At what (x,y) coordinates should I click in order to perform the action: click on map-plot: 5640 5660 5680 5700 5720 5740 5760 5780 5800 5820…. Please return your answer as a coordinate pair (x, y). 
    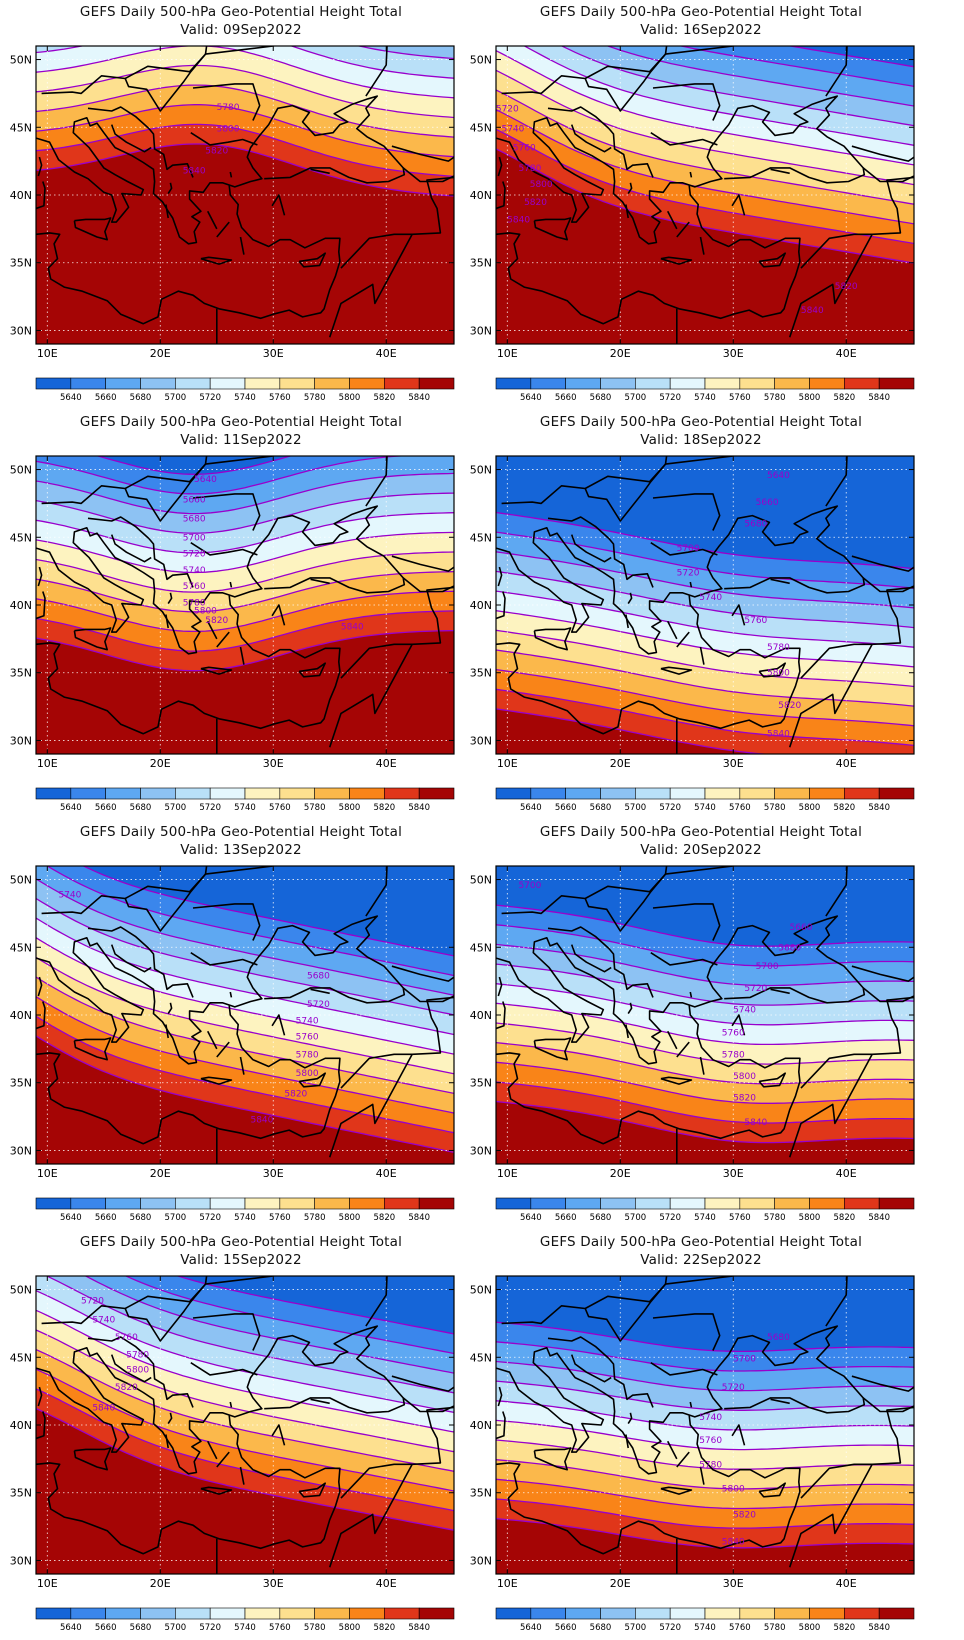
    Looking at the image, I should click on (692, 612).